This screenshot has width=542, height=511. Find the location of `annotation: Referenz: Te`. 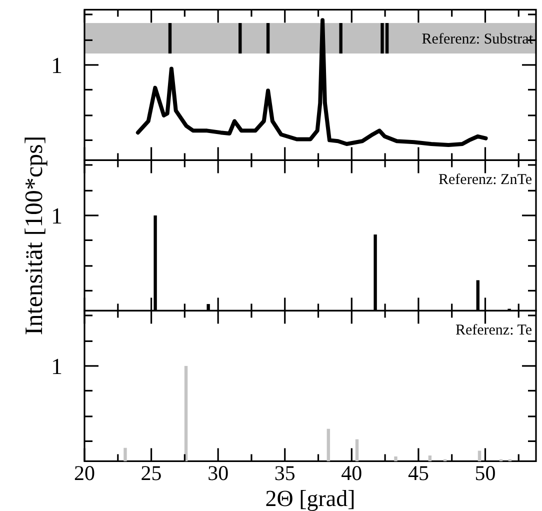

annotation: Referenz: Te is located at coordinates (493, 330).